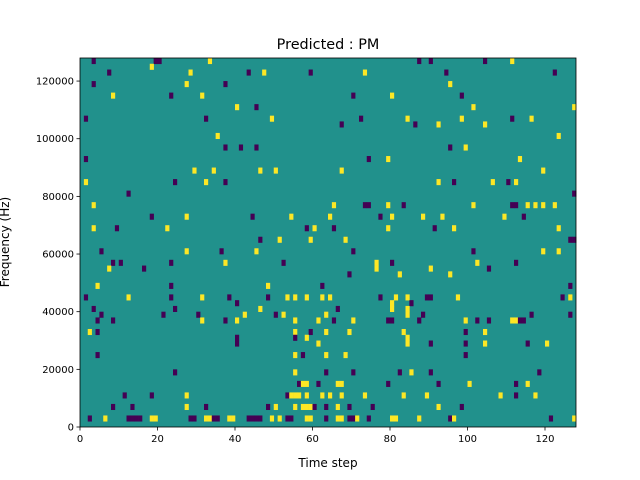 The width and height of the screenshot is (640, 480). Describe the element at coordinates (157, 439) in the screenshot. I see `x-tick-label: 20` at that location.